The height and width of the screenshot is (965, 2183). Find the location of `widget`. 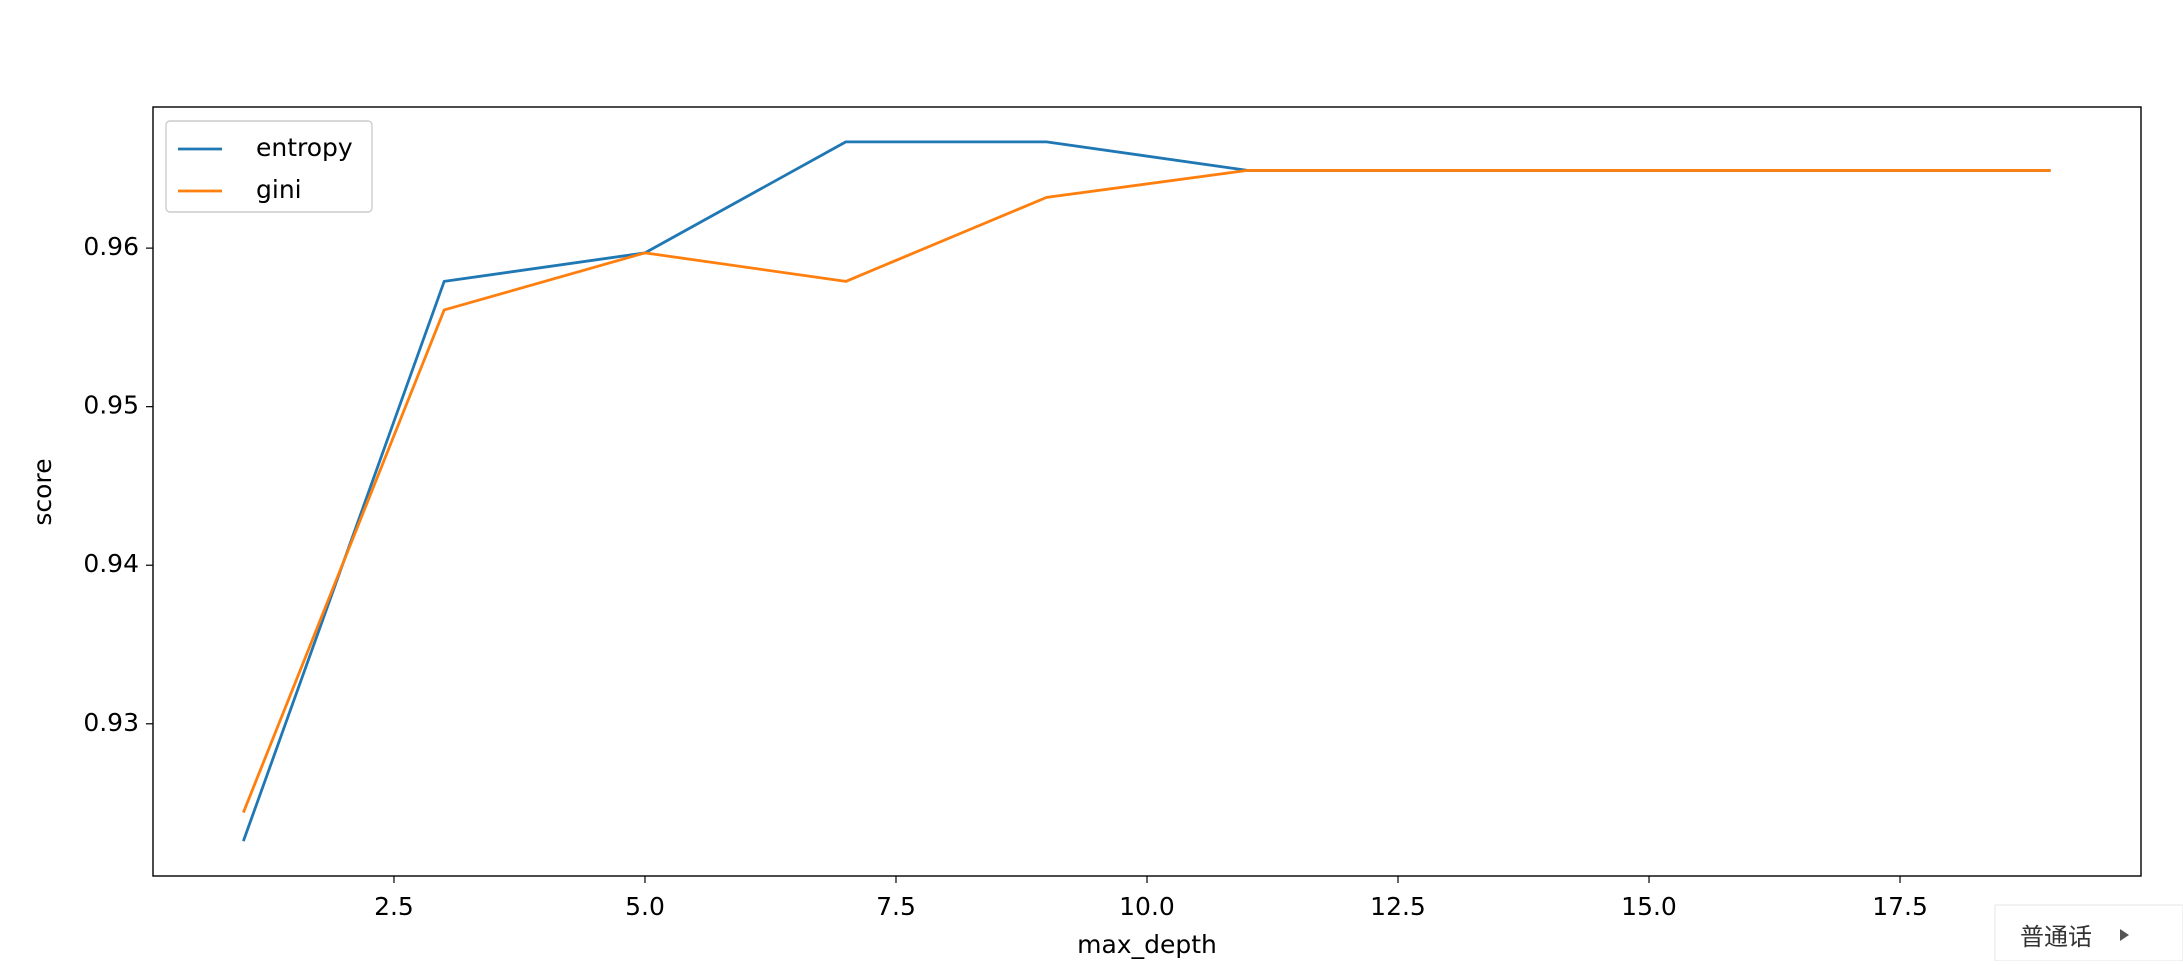

widget is located at coordinates (2088, 933).